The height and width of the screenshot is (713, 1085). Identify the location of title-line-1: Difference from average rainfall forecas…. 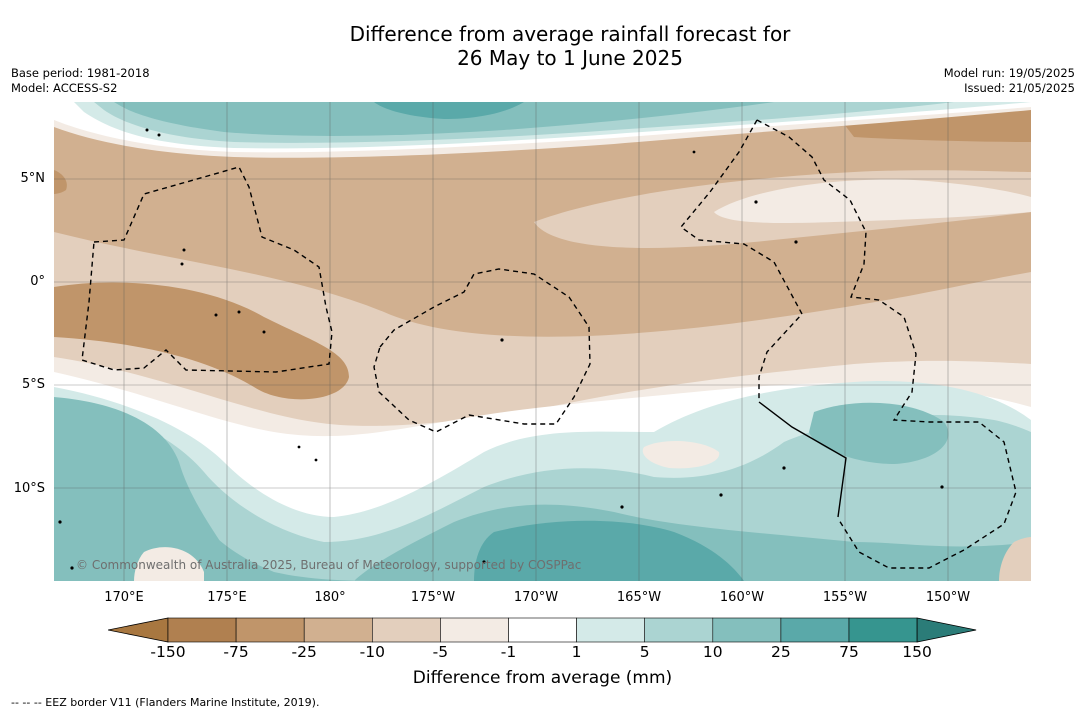
(570, 34).